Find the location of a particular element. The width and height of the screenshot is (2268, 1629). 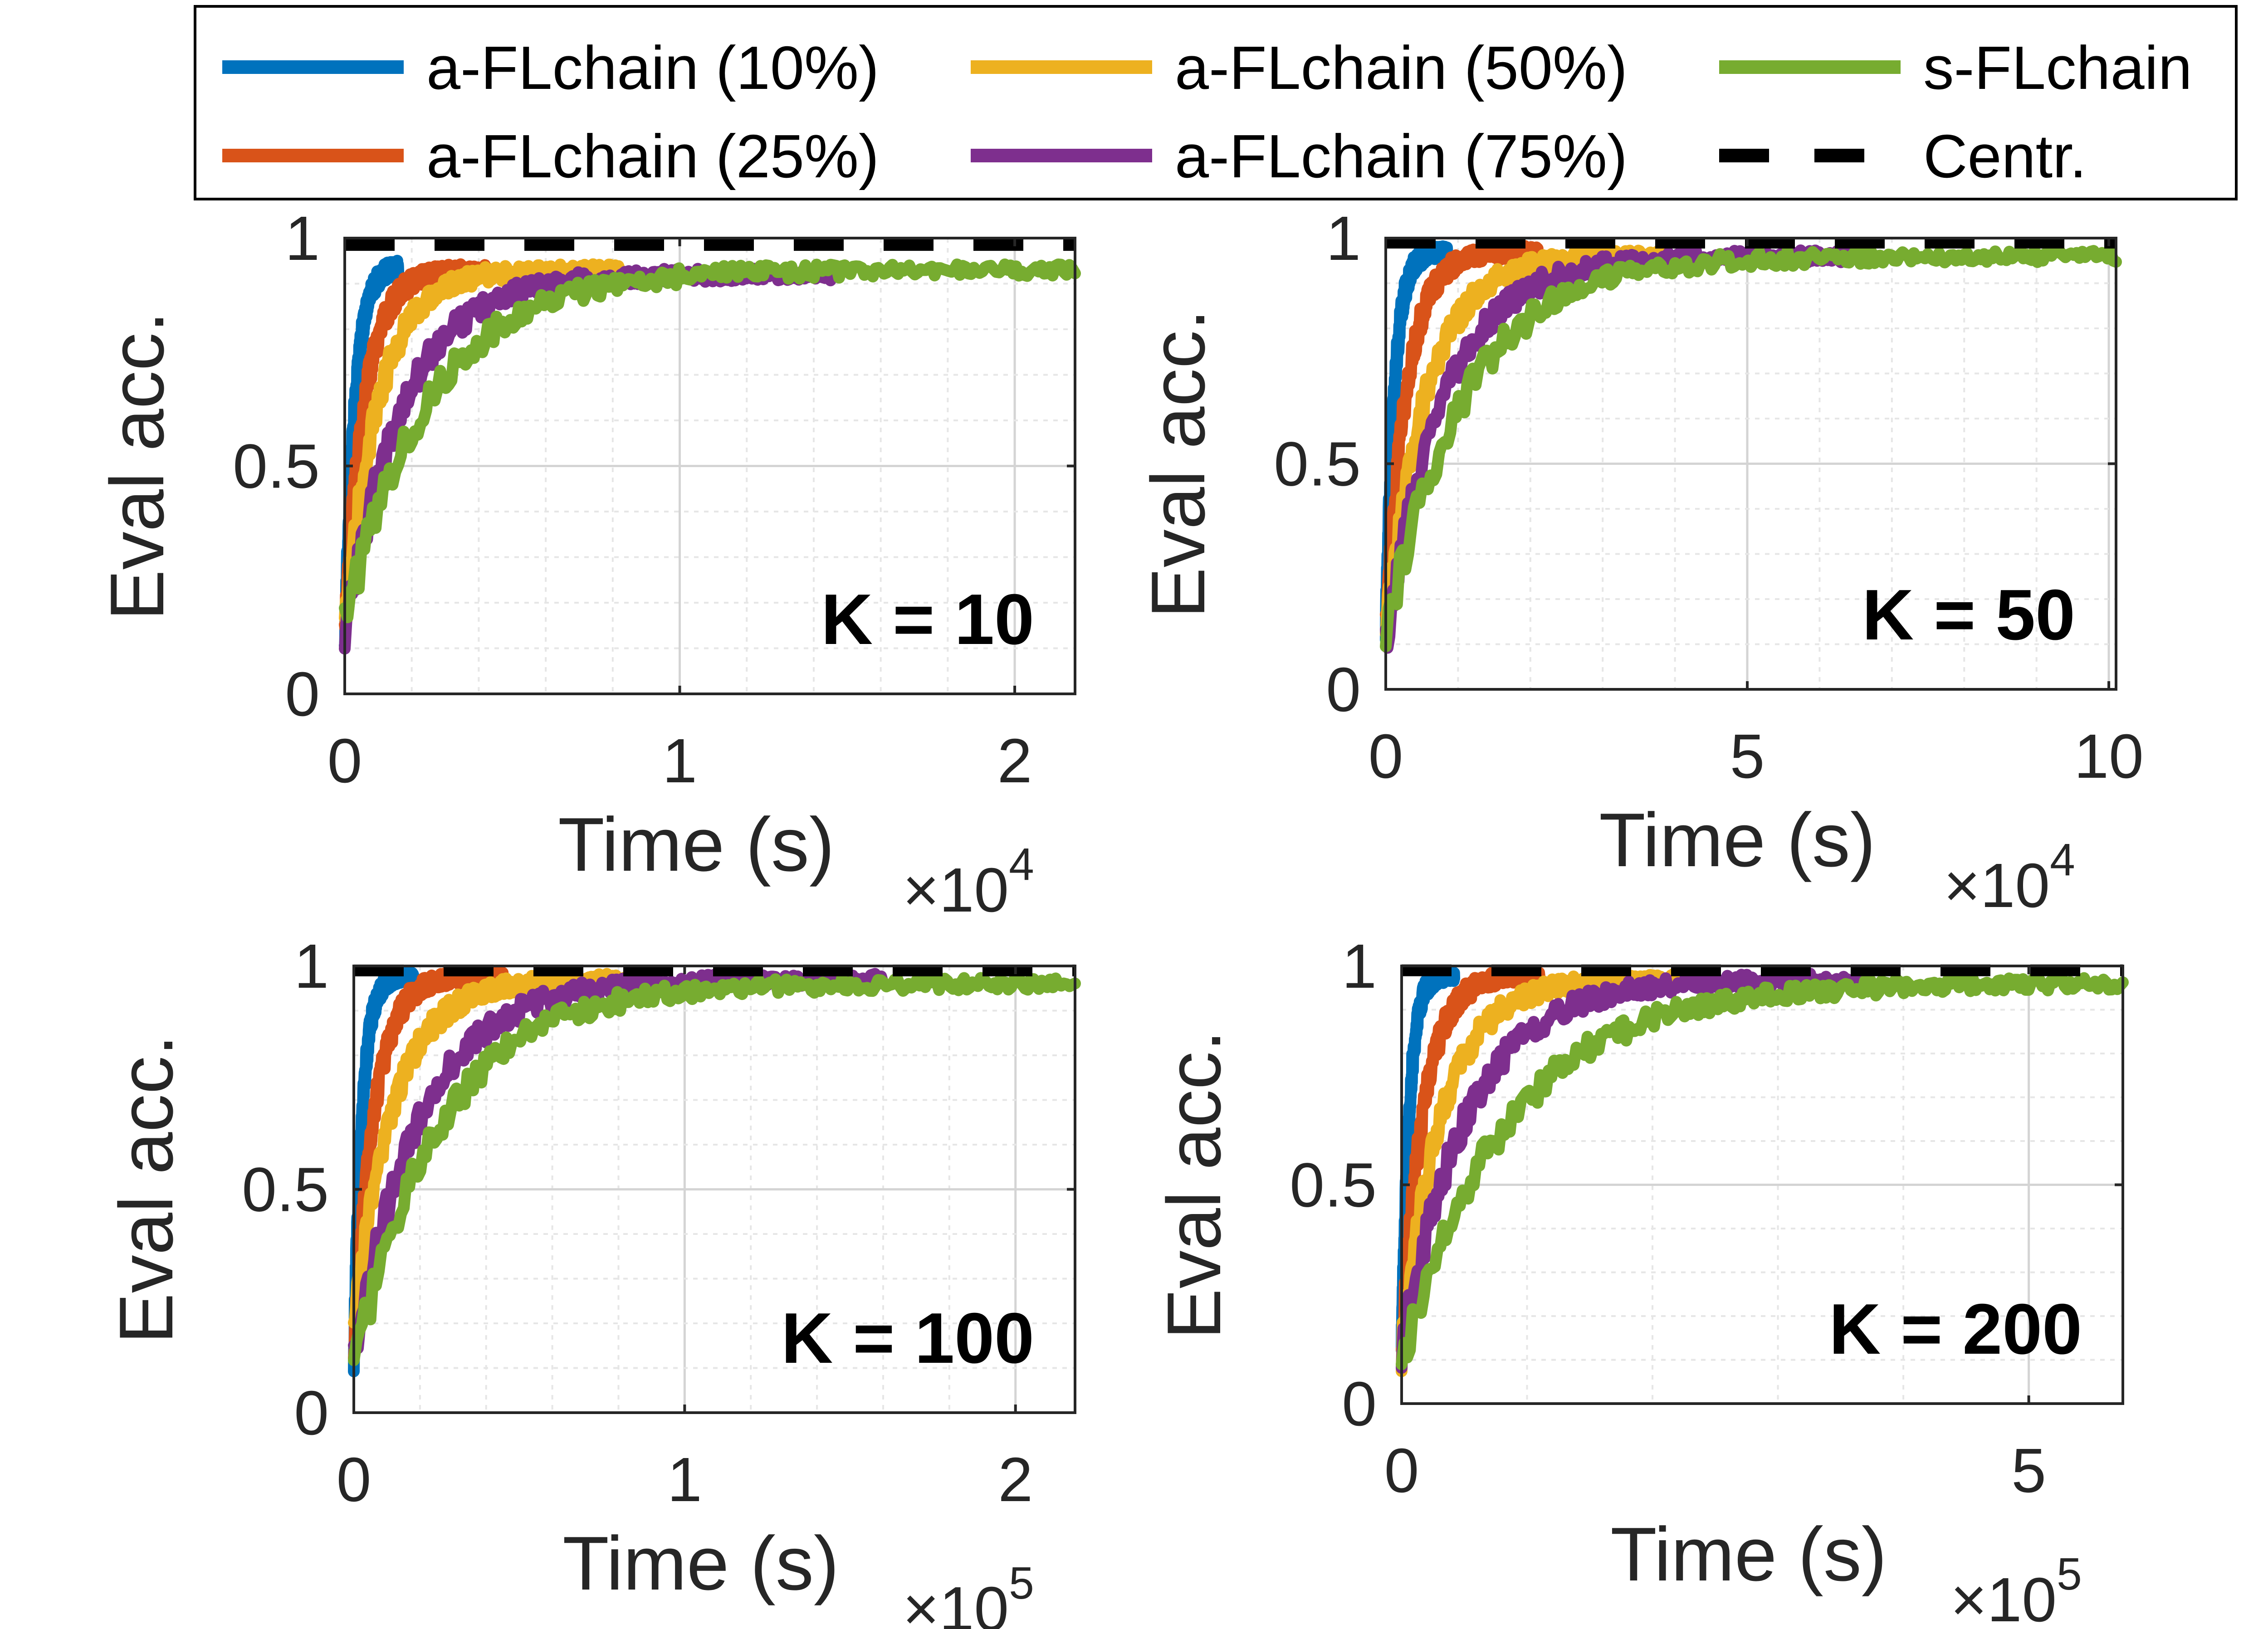

legend-entry: a-FLchain (10%) is located at coordinates (550, 68).